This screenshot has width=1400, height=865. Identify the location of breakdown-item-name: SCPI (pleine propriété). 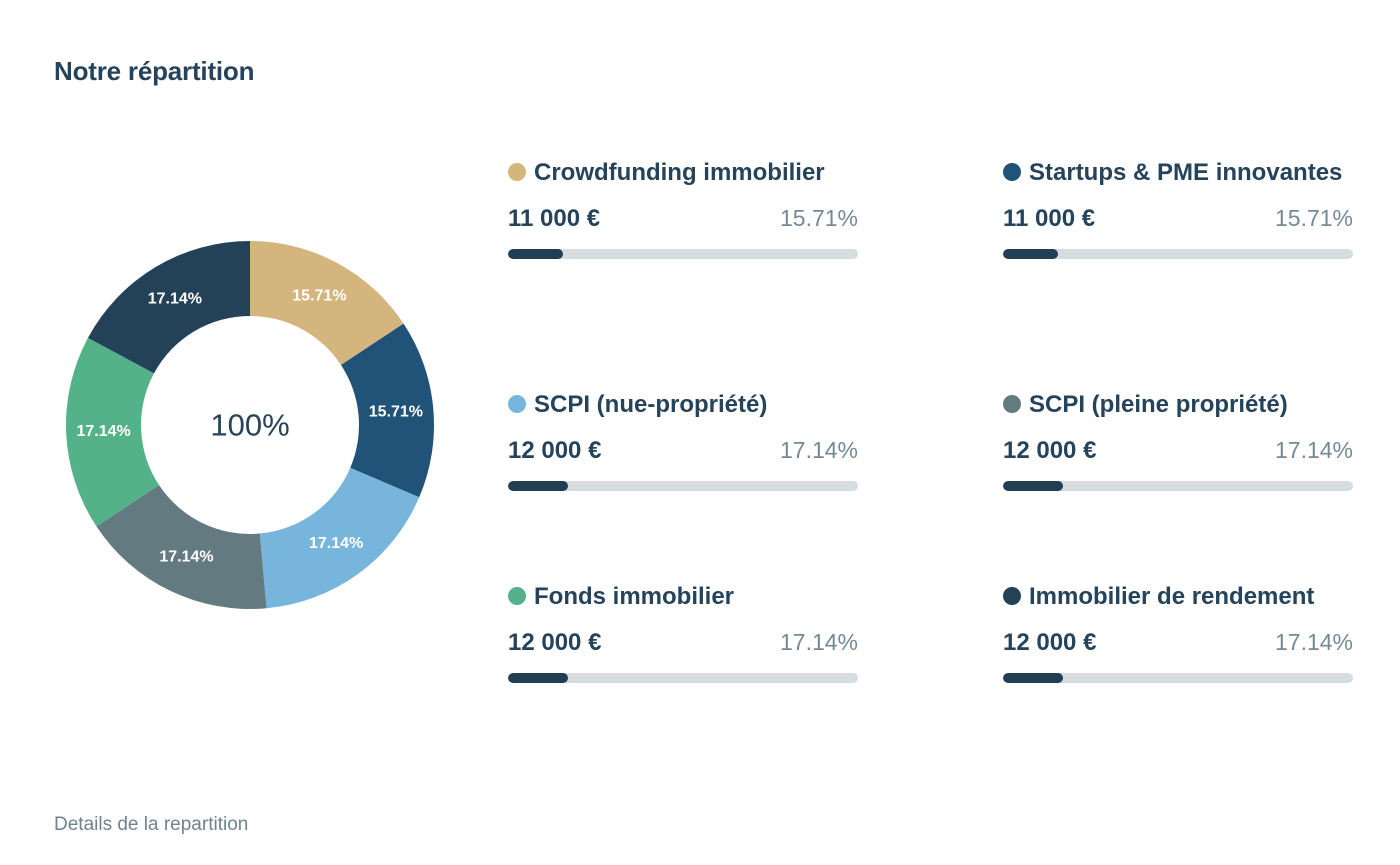
(1178, 404).